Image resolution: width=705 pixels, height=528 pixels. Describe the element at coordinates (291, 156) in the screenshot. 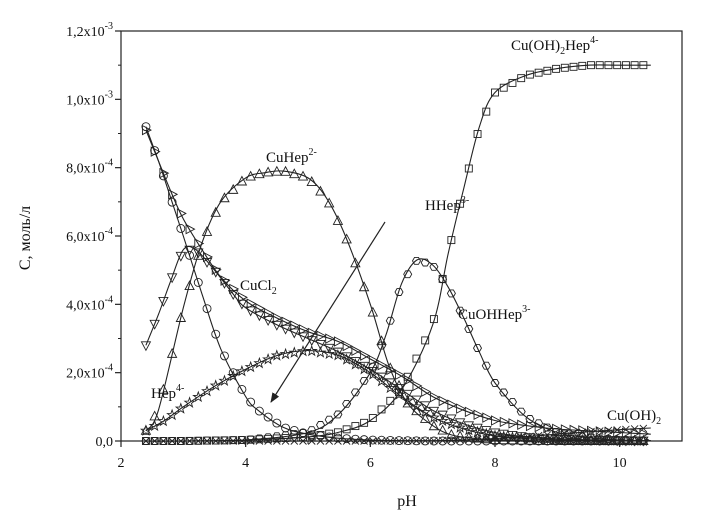

I see `label-cu_hep: CuHep2-` at that location.